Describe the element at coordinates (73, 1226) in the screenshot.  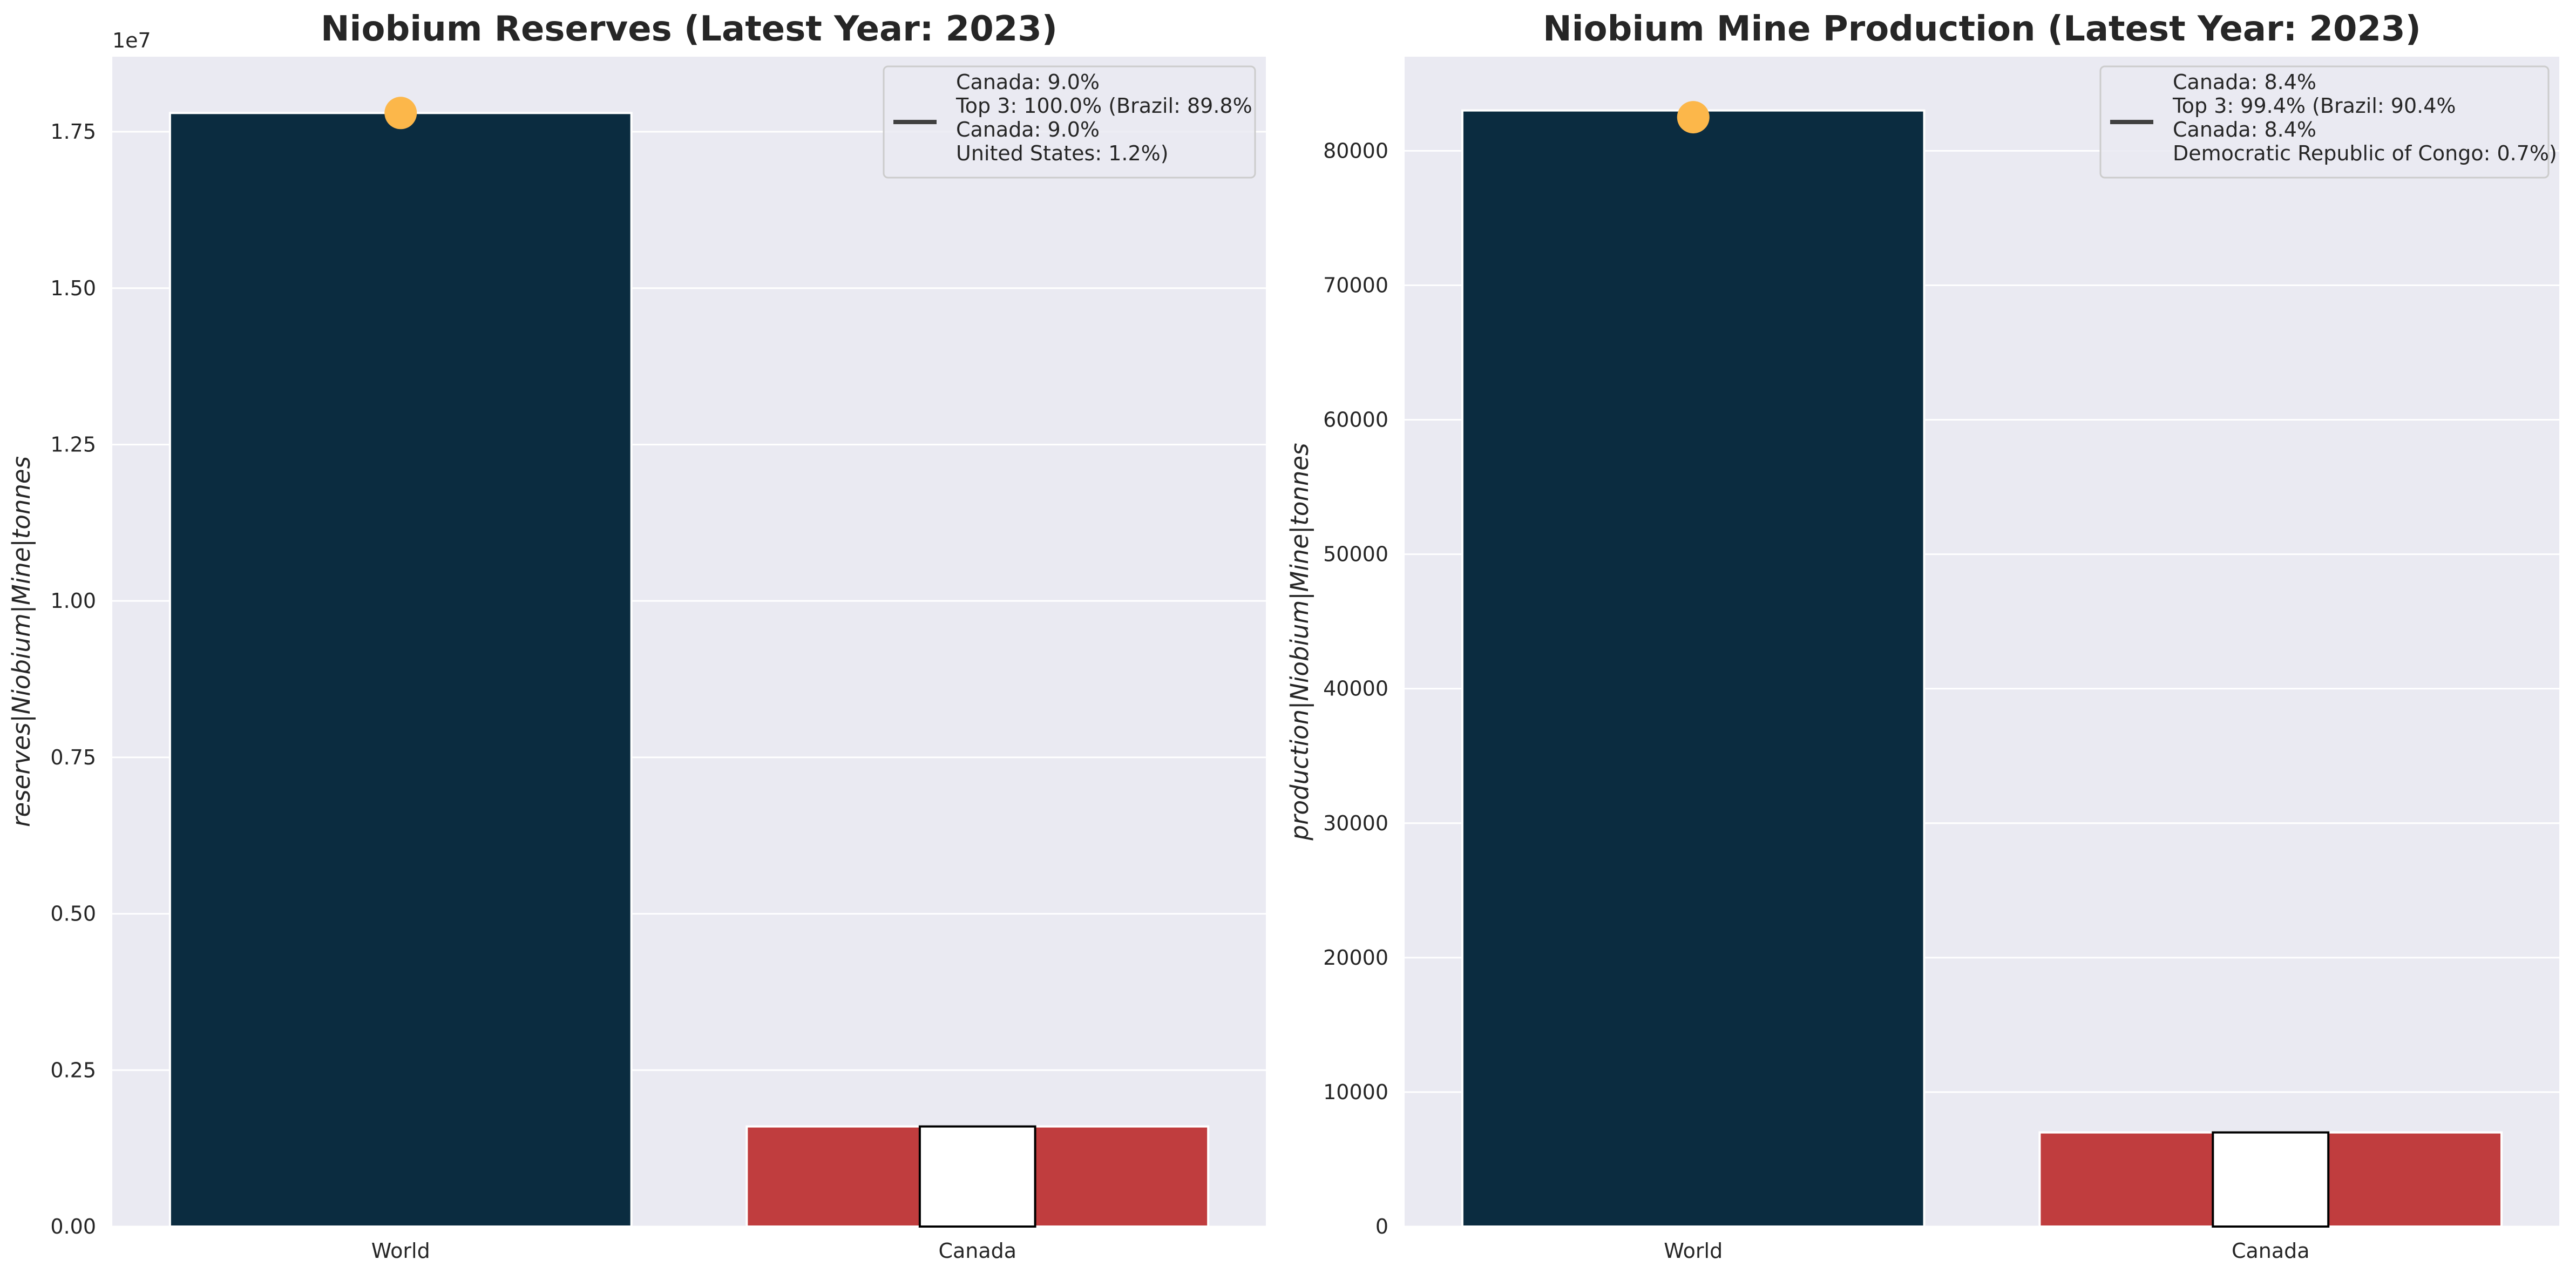
I see `y-tick-label: 0.00` at that location.